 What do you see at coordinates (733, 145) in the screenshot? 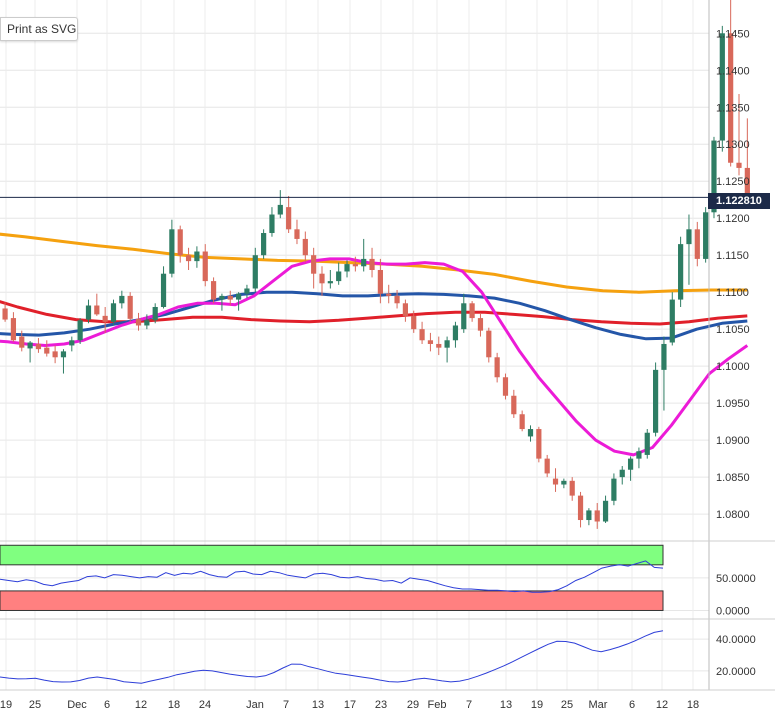
I see `y-tick-label: 1.1300` at bounding box center [733, 145].